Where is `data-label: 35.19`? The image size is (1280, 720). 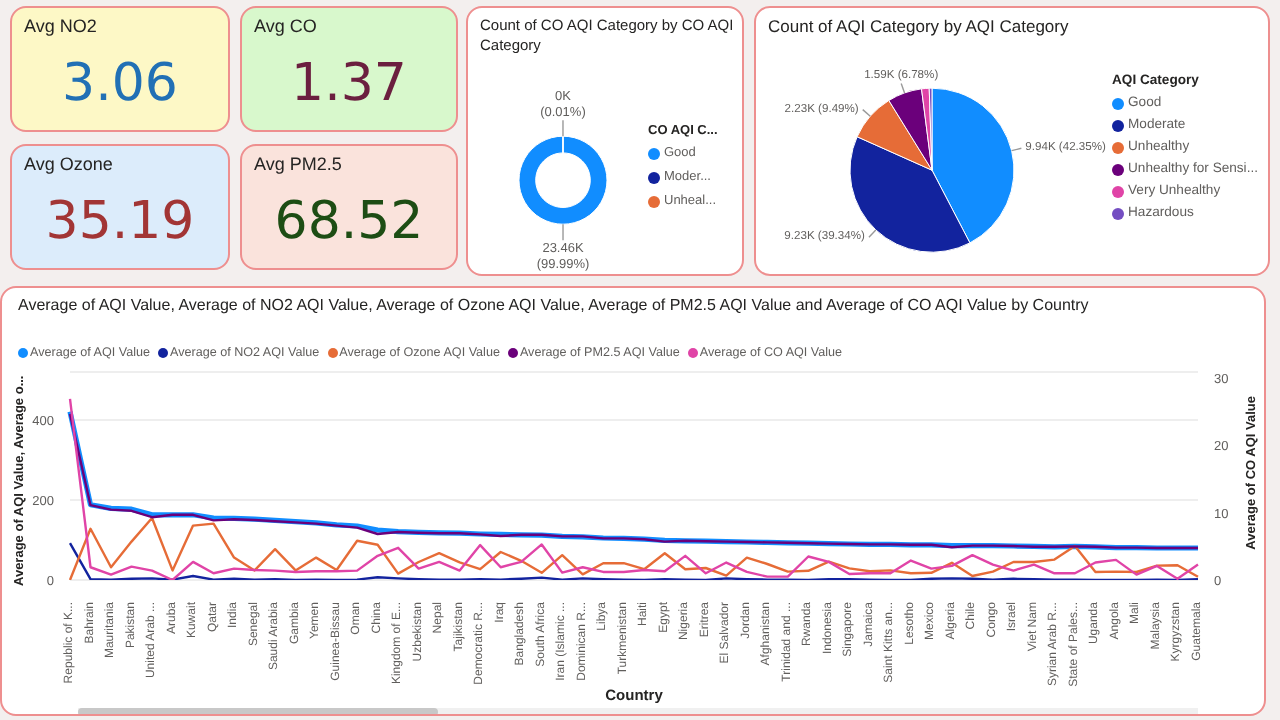
data-label: 35.19 is located at coordinates (120, 222).